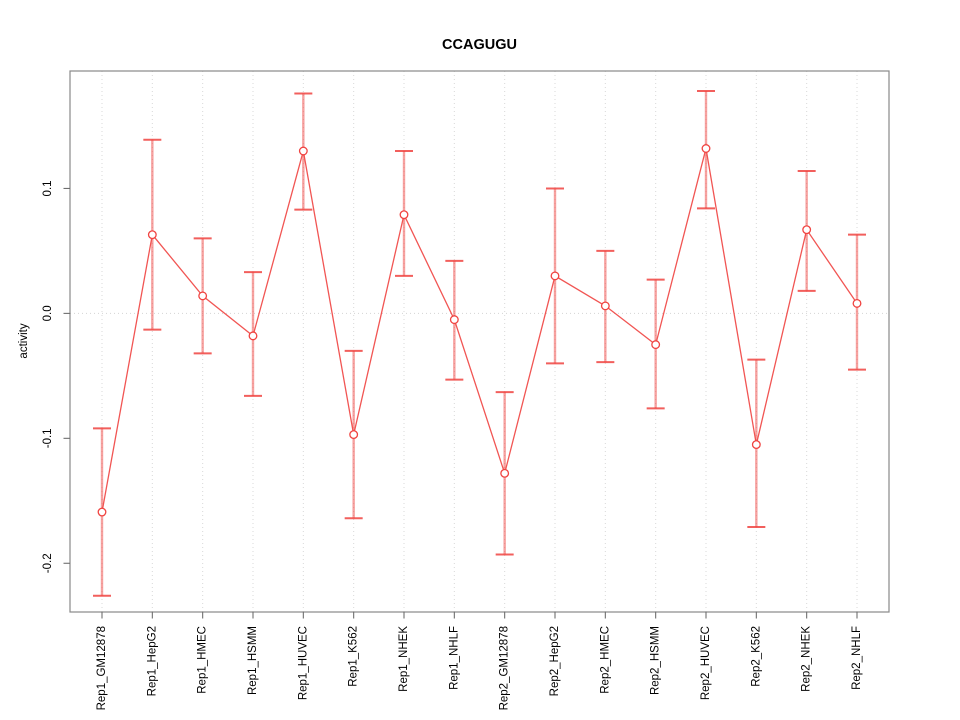 The width and height of the screenshot is (960, 720). What do you see at coordinates (48, 563) in the screenshot?
I see `y-tick-label: -0.2` at bounding box center [48, 563].